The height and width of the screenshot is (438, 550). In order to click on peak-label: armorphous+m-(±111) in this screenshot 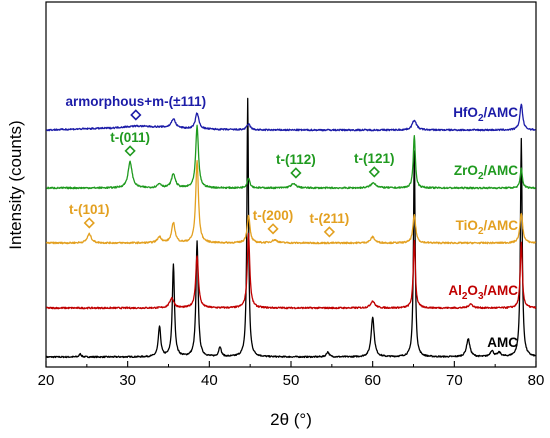, I will do `click(136, 101)`.